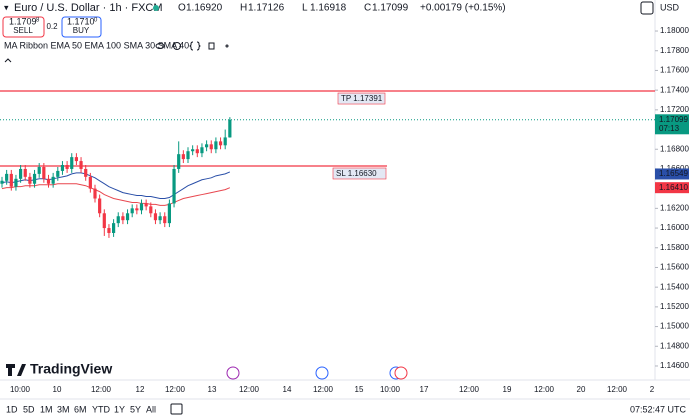  I want to click on range-button: 5Y, so click(135, 409).